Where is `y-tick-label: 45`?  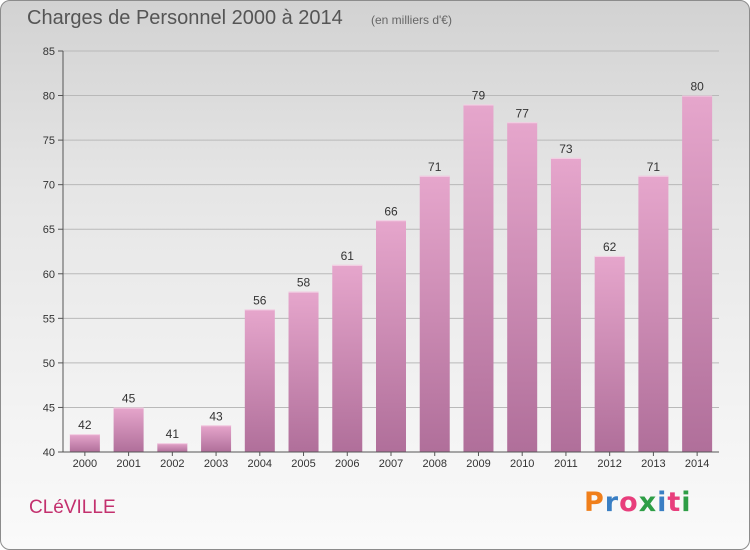
y-tick-label: 45 is located at coordinates (49, 408).